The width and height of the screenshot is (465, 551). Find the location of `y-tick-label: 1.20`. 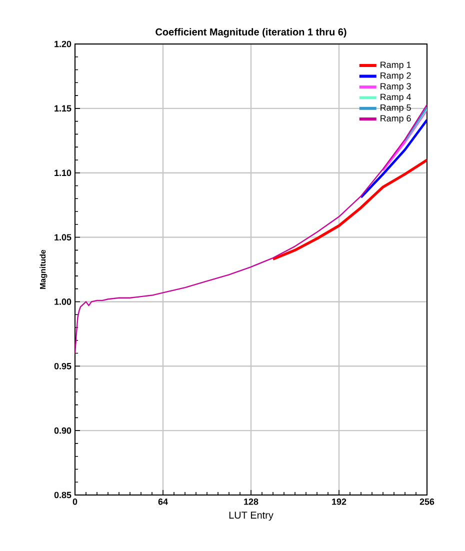

y-tick-label: 1.20 is located at coordinates (63, 44).